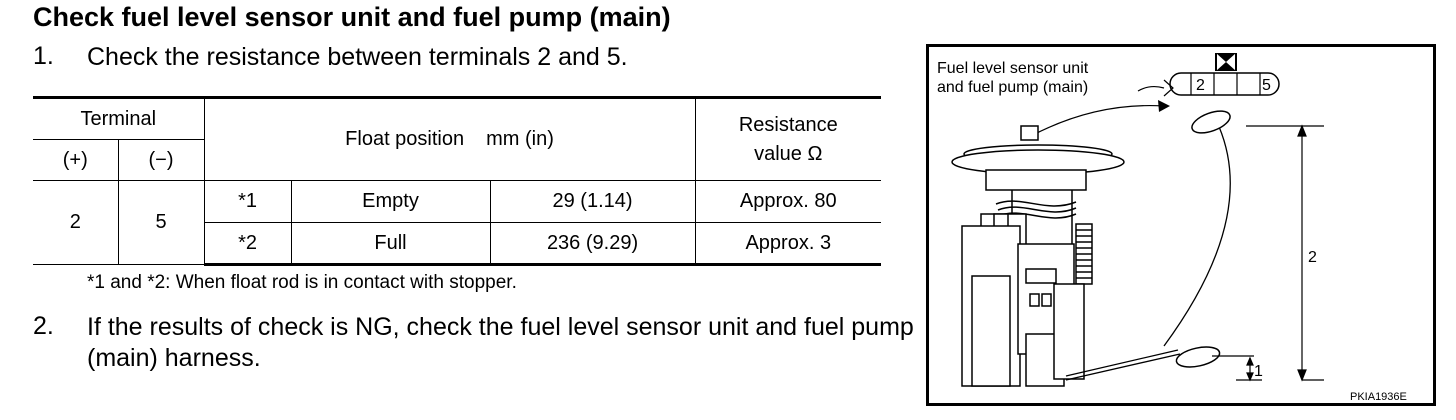  Describe the element at coordinates (1038, 256) in the screenshot. I see `fuel-pump-assembly` at that location.